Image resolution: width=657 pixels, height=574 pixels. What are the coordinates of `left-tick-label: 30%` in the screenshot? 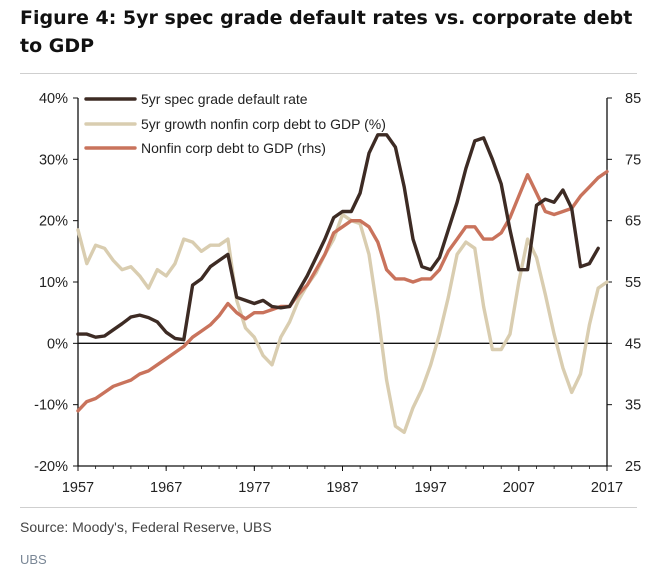 It's located at (53, 160).